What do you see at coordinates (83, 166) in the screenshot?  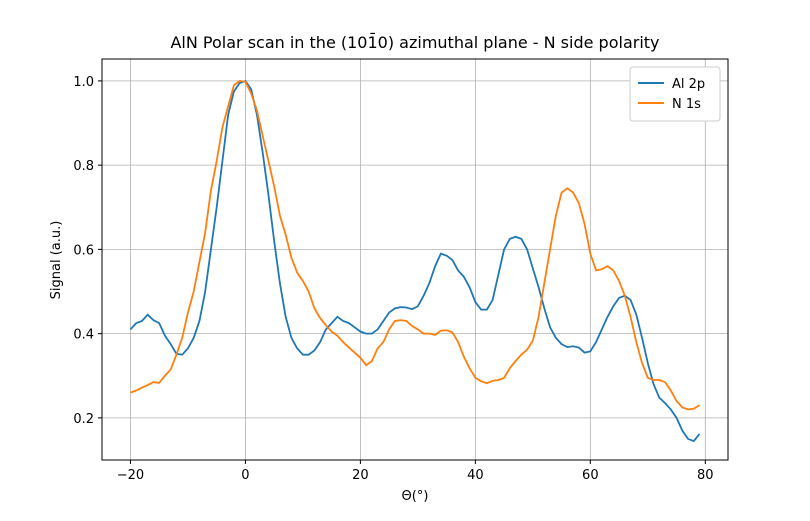 I see `y-tick-label: 0.8` at bounding box center [83, 166].